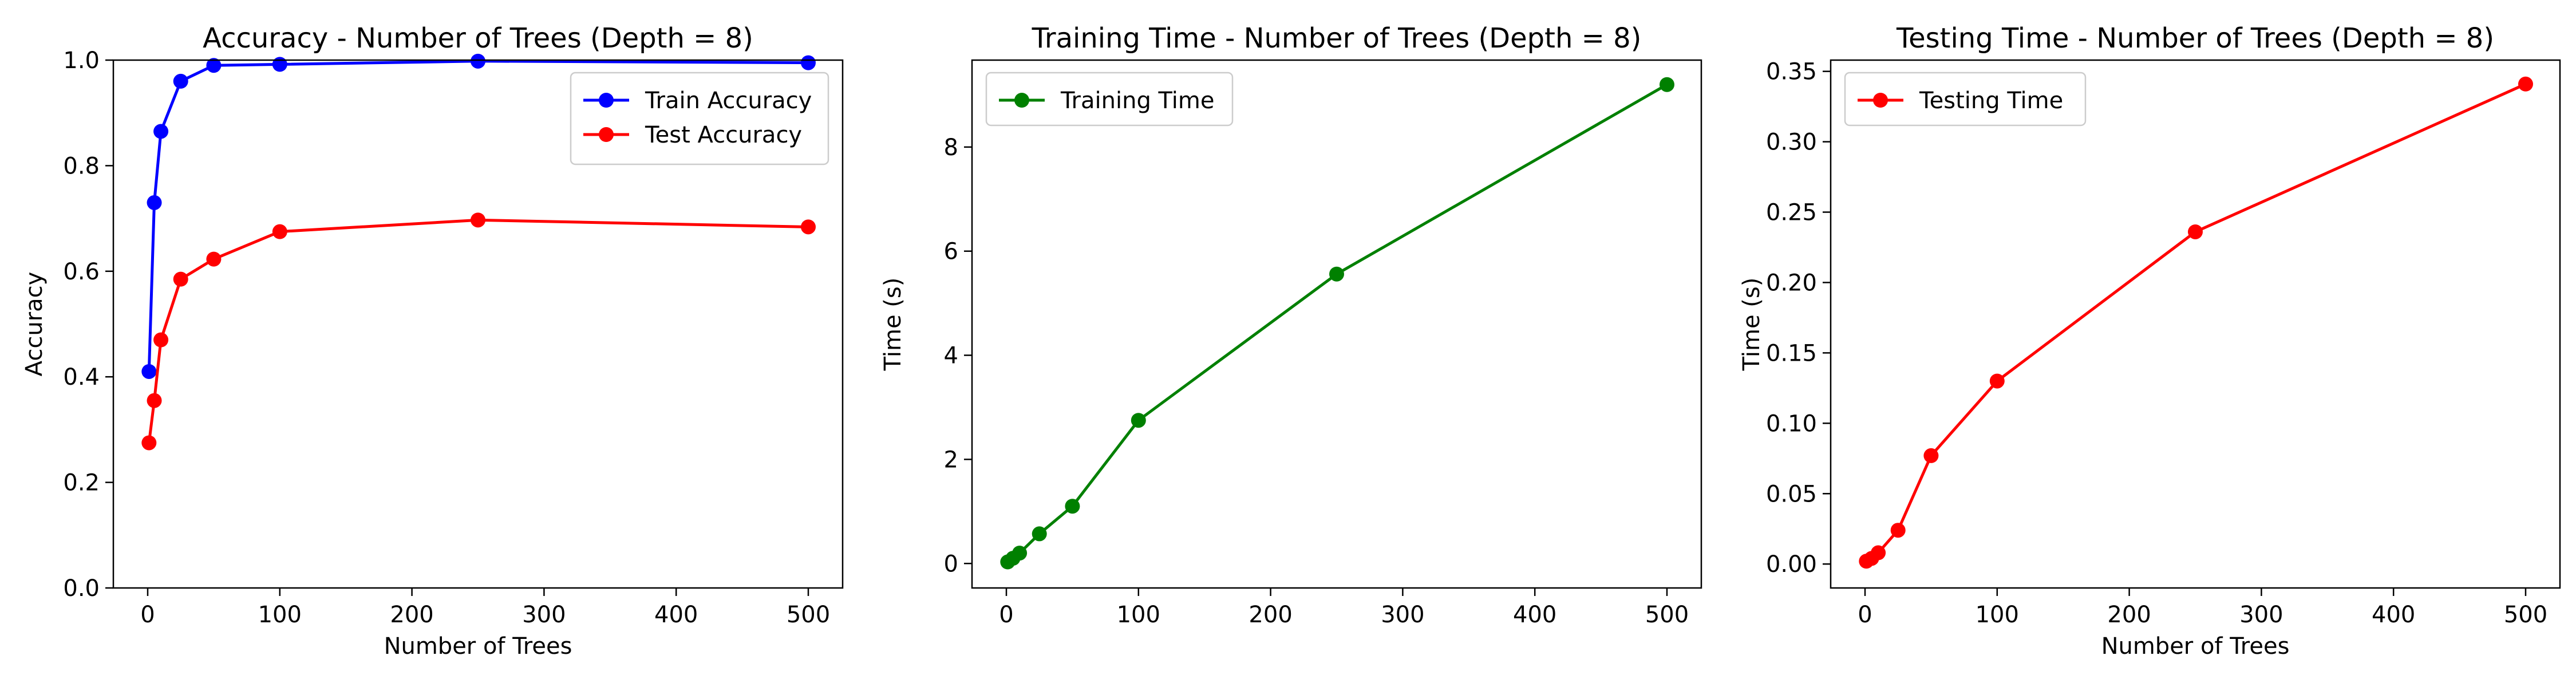  Describe the element at coordinates (81, 61) in the screenshot. I see `y-tick-label: 1.0` at that location.